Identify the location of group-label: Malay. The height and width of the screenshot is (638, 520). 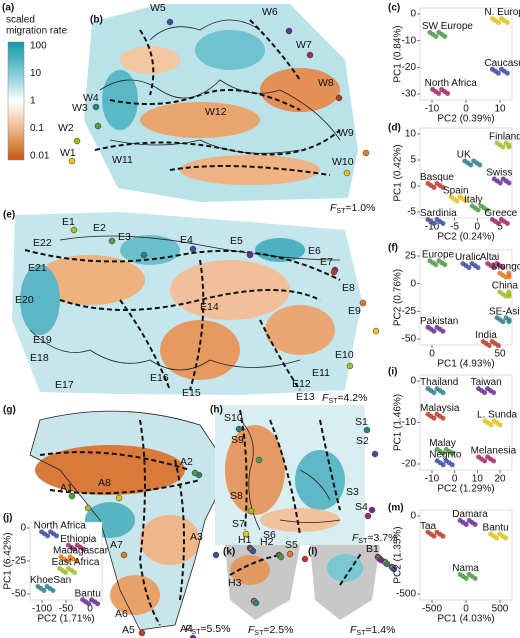
(442, 443).